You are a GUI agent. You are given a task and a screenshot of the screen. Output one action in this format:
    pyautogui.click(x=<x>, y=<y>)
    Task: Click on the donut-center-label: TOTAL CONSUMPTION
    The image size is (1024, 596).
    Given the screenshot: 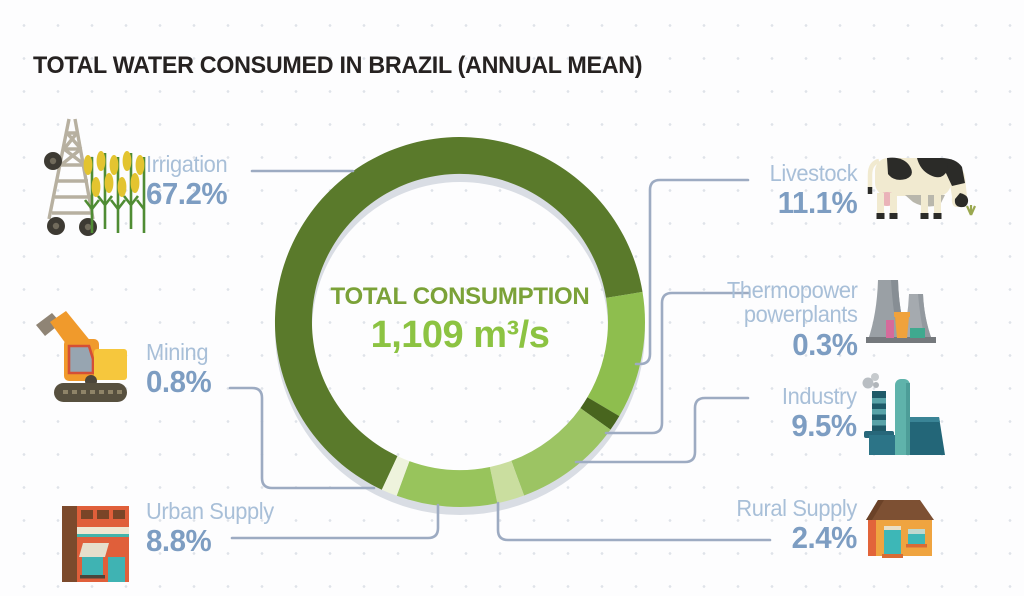 What is the action you would take?
    pyautogui.click(x=460, y=296)
    